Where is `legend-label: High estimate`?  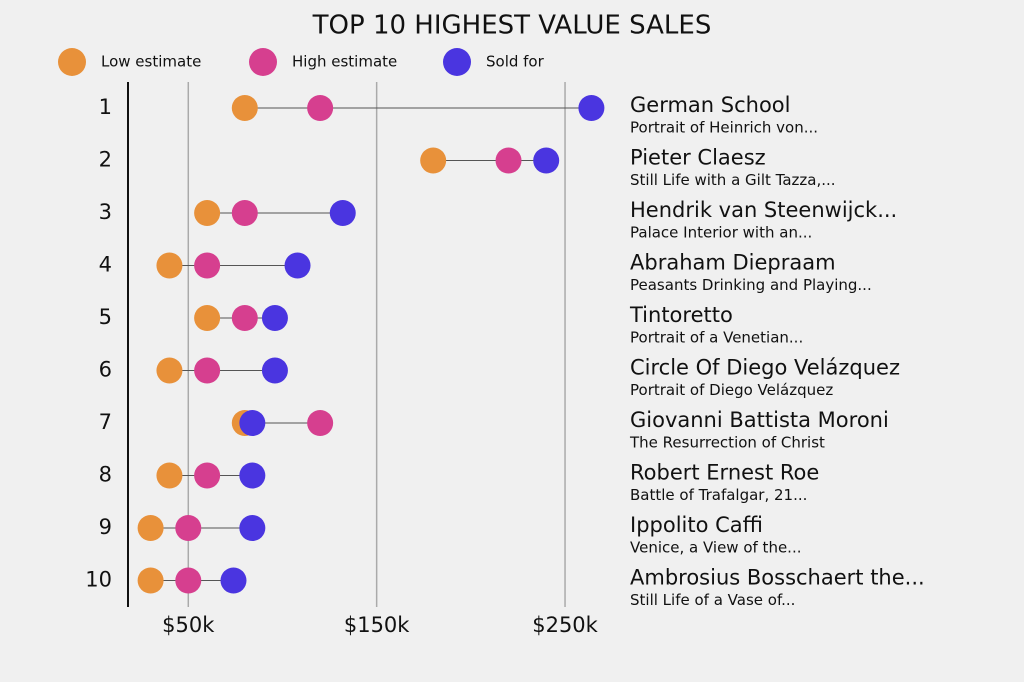 legend-label: High estimate is located at coordinates (344, 62).